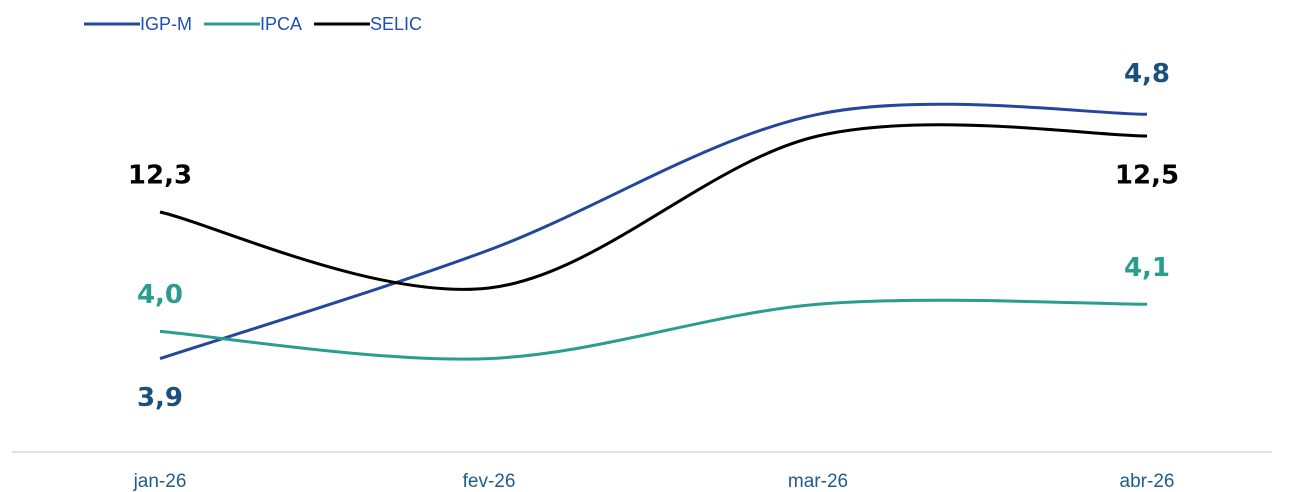  I want to click on series-line, so click(653, 329).